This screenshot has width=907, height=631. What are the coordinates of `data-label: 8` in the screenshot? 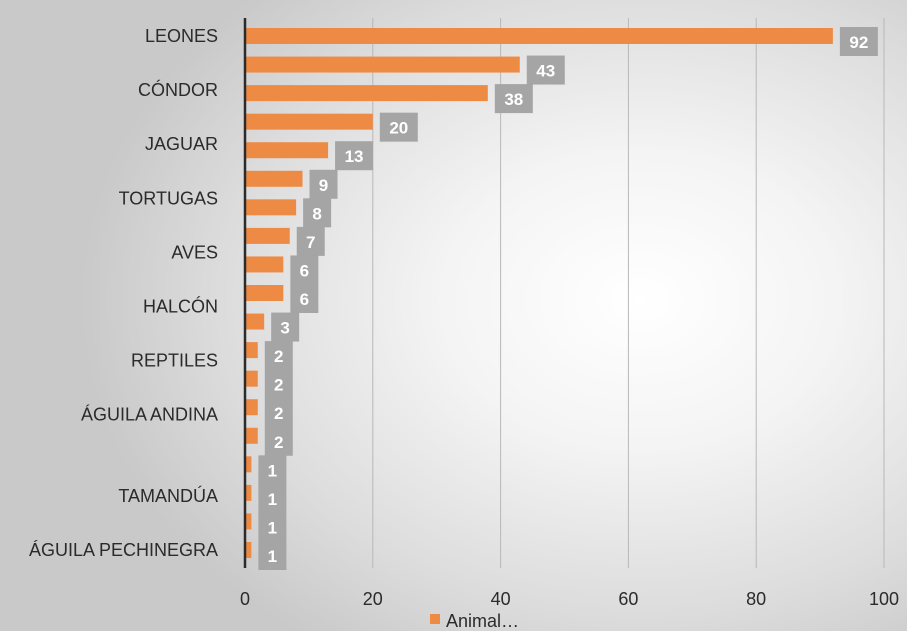 It's located at (316, 213).